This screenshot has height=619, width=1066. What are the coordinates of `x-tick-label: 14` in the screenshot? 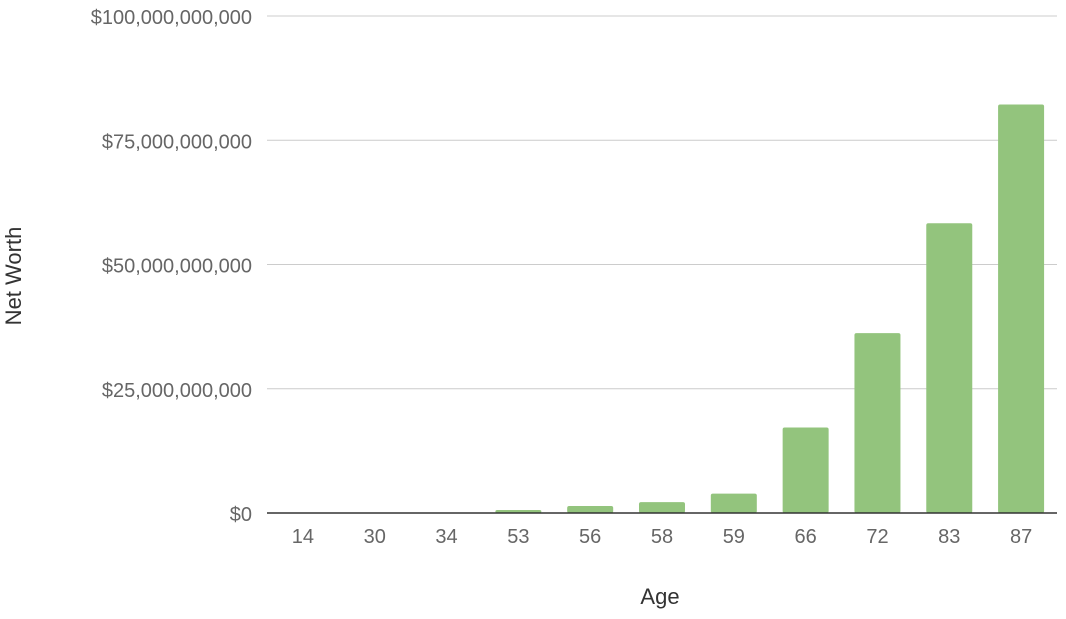 It's located at (303, 537).